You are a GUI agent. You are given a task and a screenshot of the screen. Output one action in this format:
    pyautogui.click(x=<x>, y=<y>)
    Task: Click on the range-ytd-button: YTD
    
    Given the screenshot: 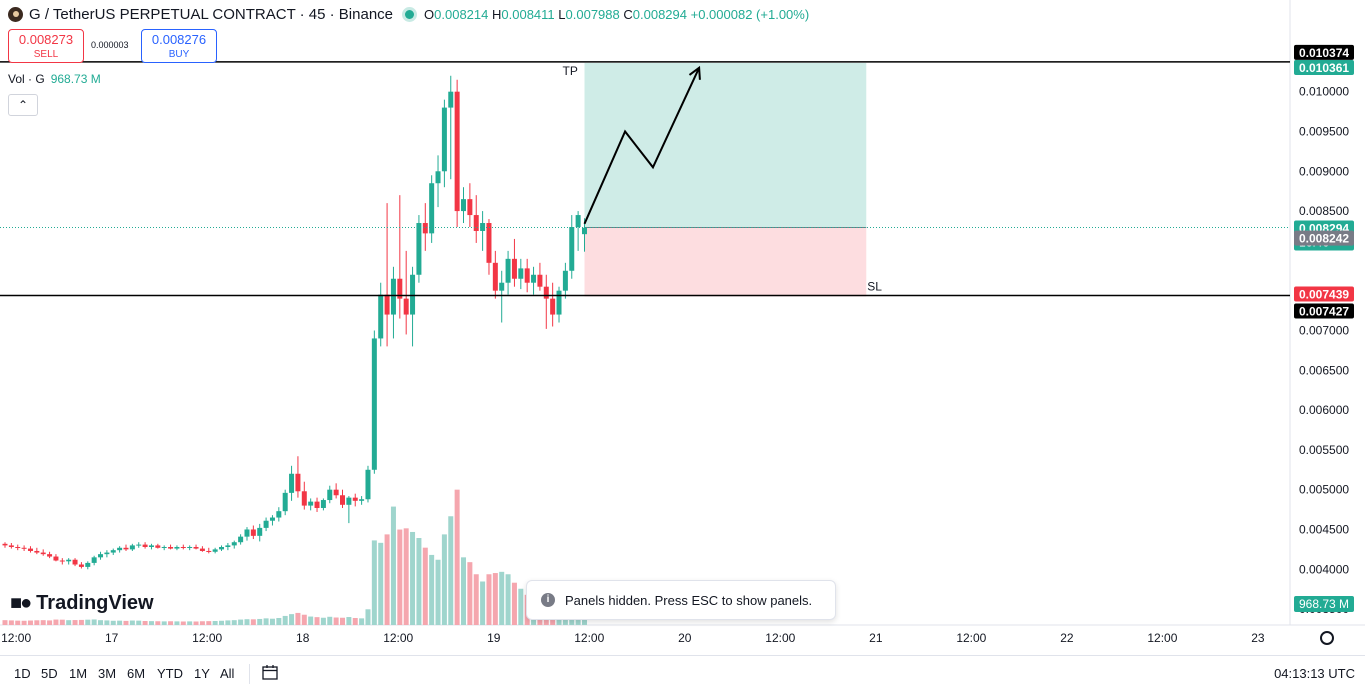 What is the action you would take?
    pyautogui.click(x=170, y=673)
    